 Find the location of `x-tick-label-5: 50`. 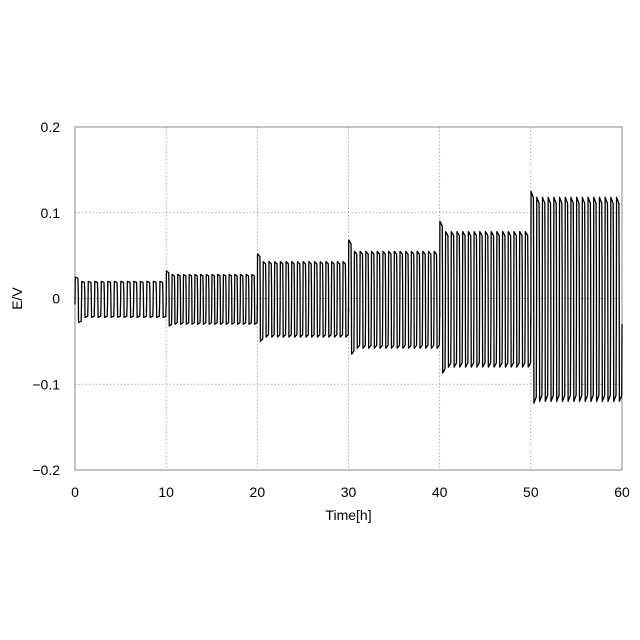

x-tick-label-5: 50 is located at coordinates (531, 492).